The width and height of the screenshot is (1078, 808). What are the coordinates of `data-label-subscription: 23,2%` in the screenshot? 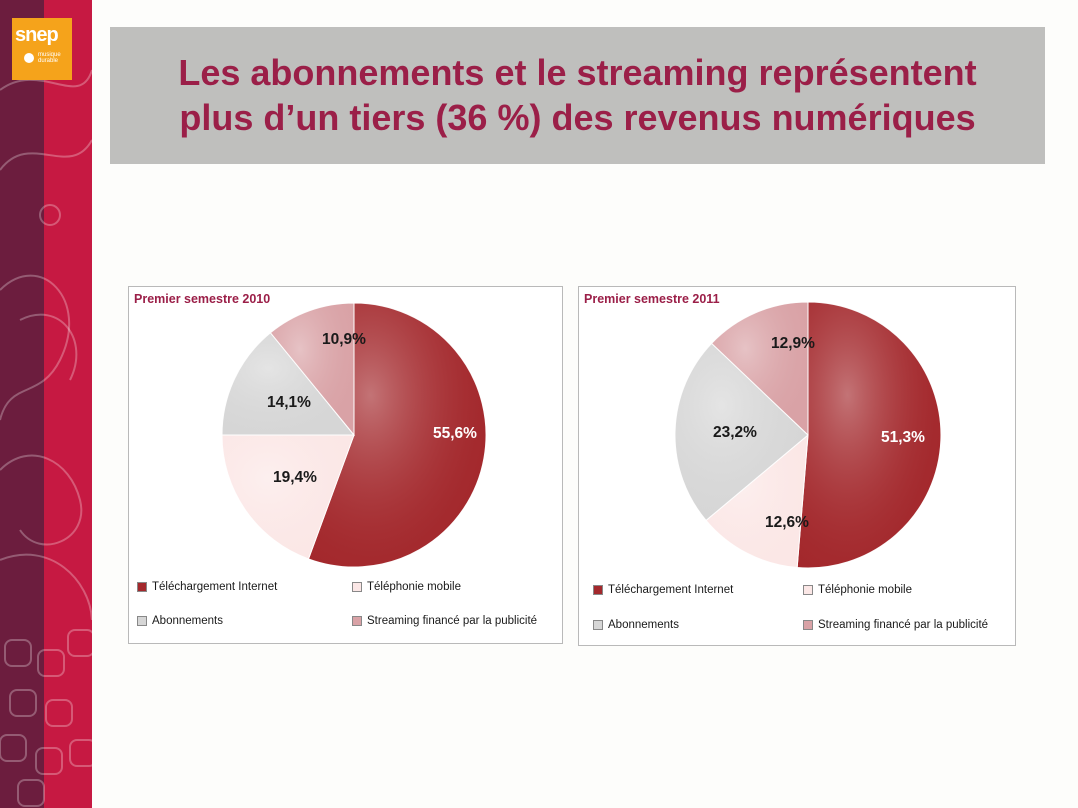 It's located at (735, 432).